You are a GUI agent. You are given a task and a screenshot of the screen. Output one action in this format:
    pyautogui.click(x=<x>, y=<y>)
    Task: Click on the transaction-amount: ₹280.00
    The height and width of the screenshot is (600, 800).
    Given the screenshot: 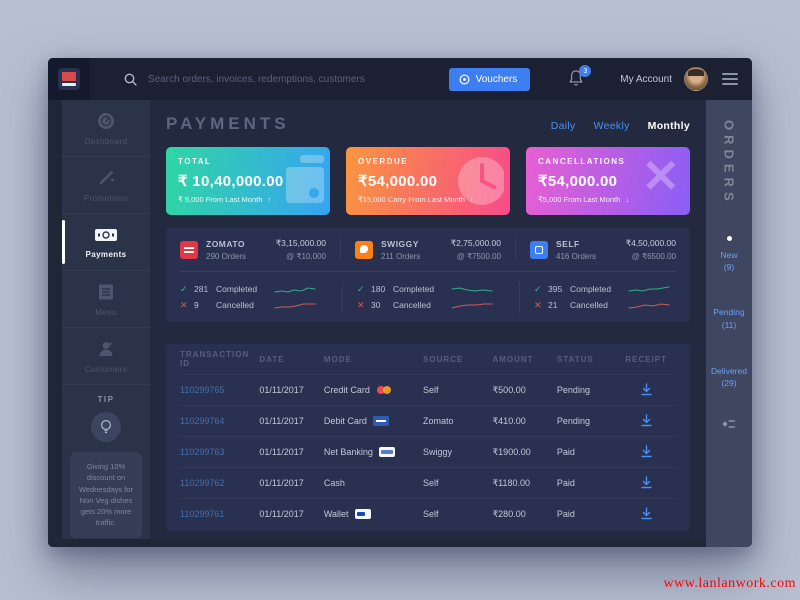 What is the action you would take?
    pyautogui.click(x=509, y=513)
    